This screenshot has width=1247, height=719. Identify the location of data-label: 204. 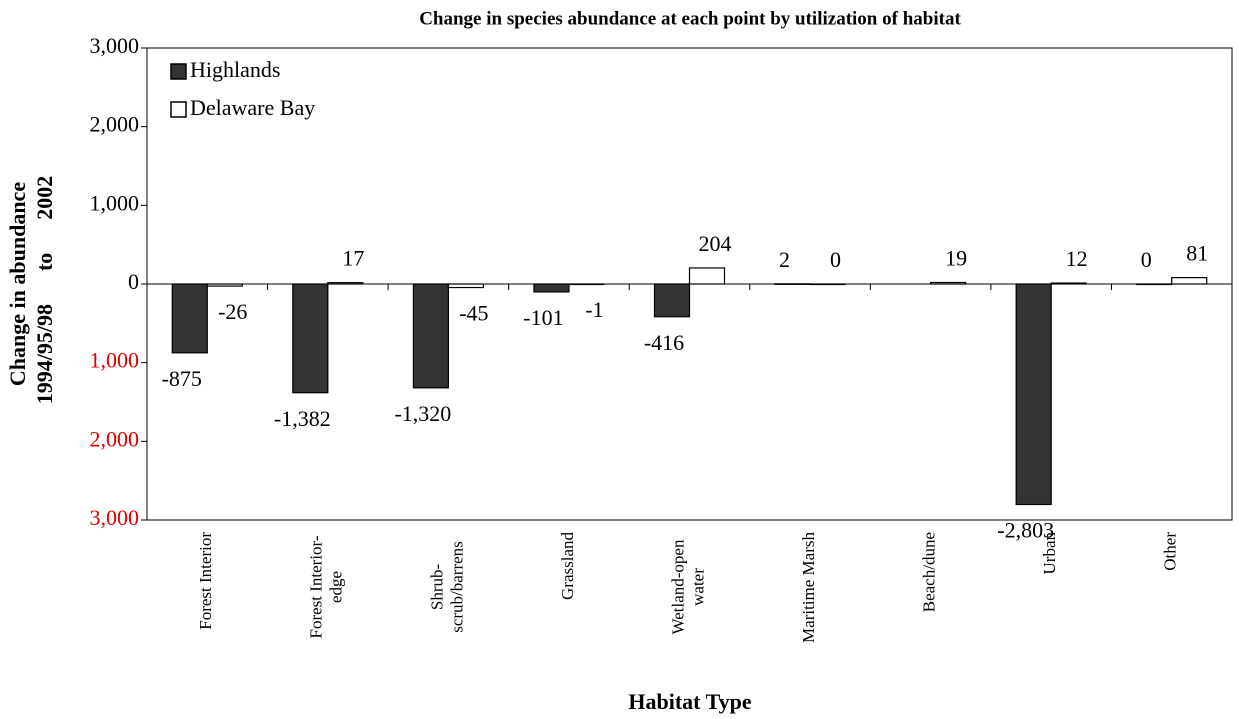
(715, 243).